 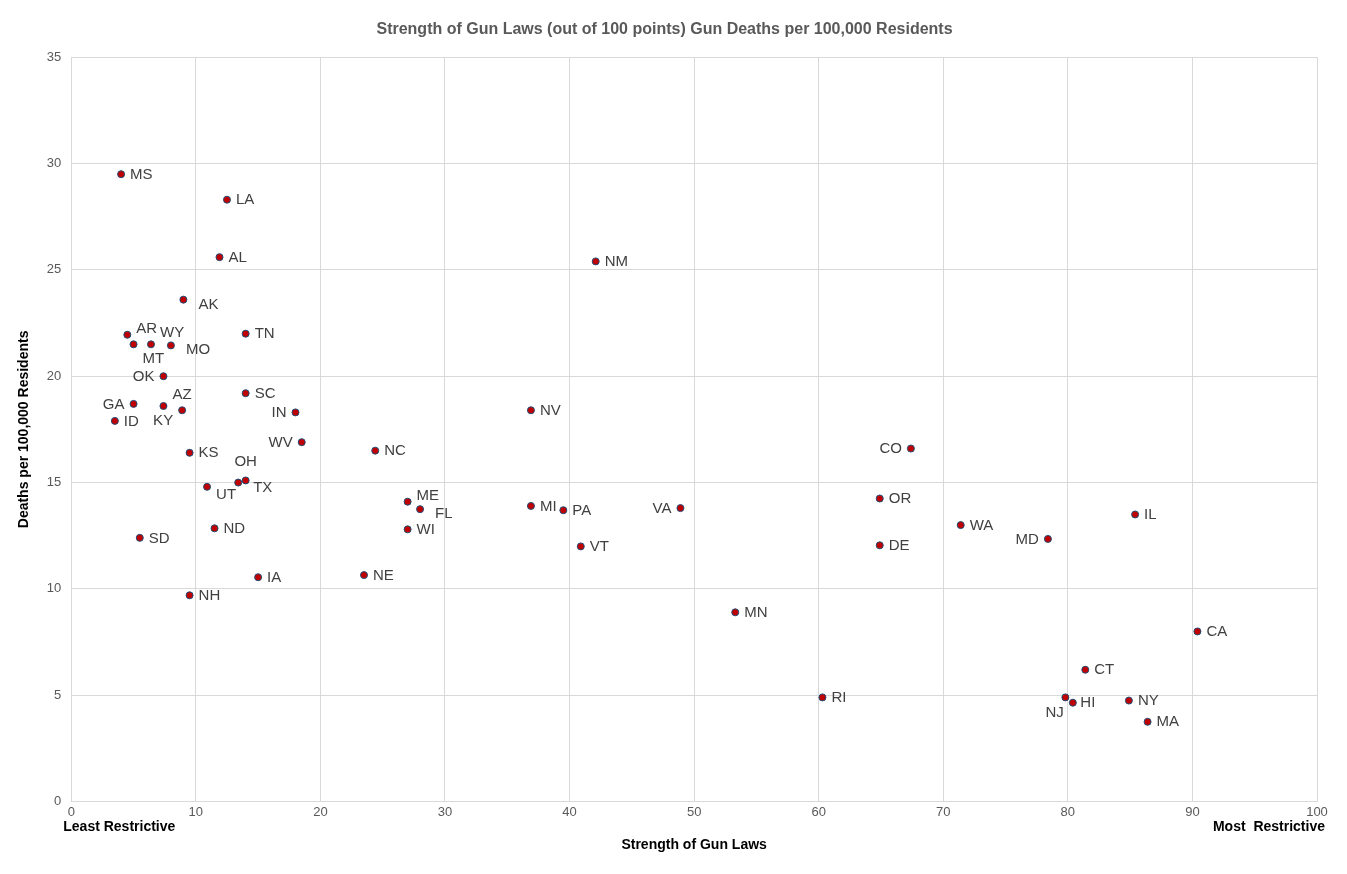 What do you see at coordinates (54, 482) in the screenshot?
I see `y-tick-label: 15` at bounding box center [54, 482].